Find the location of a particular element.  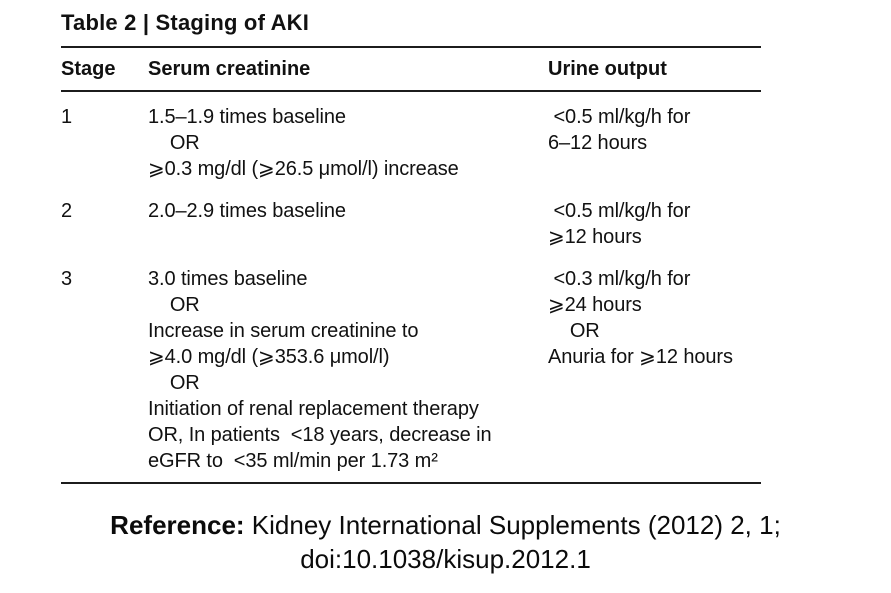

urine-output-criteria: <0.5 ml/kg/h for 6–12 hours is located at coordinates (619, 130).